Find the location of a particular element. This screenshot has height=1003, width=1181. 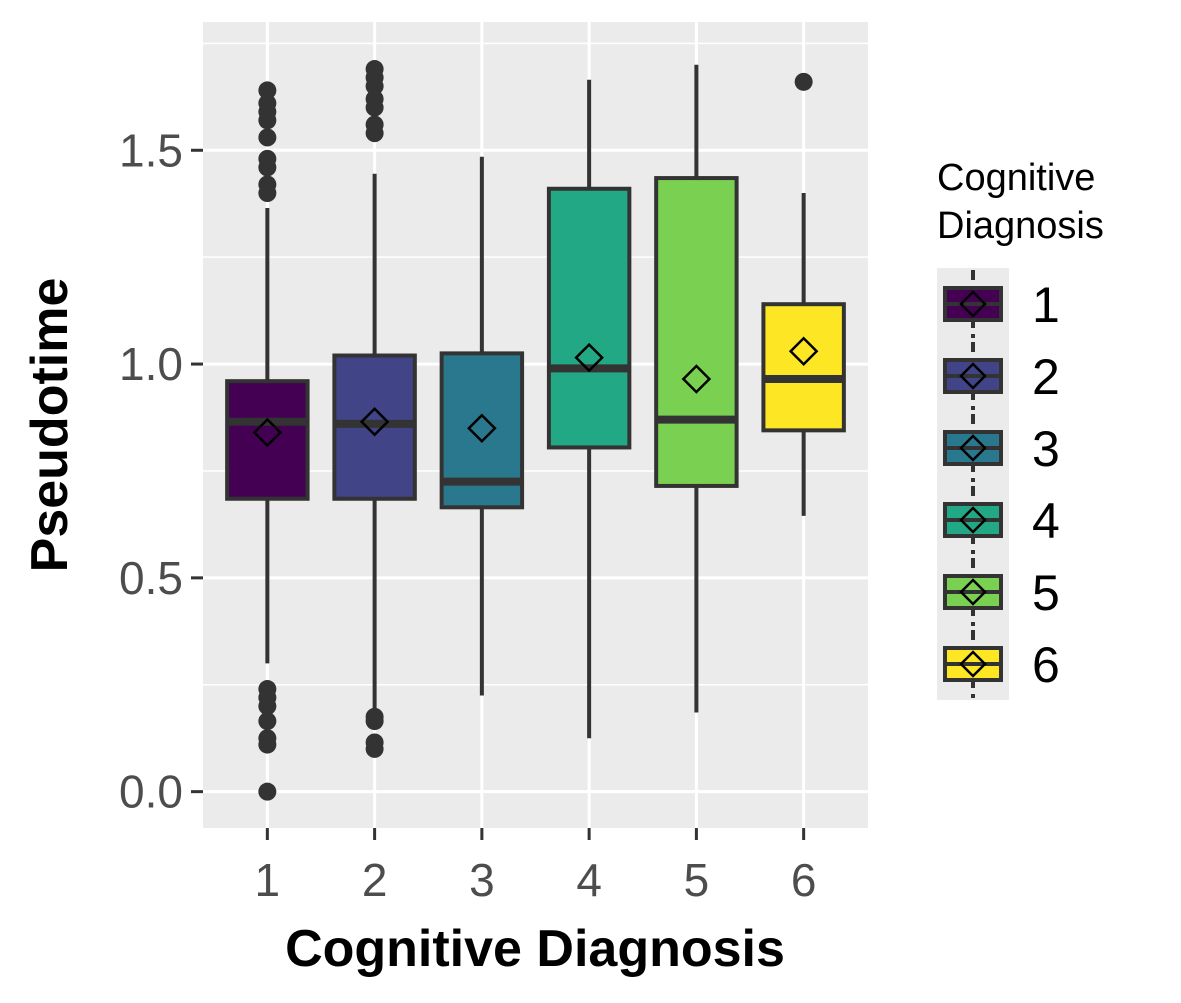

legend-title-line-2: Diagnosis is located at coordinates (1020, 226).